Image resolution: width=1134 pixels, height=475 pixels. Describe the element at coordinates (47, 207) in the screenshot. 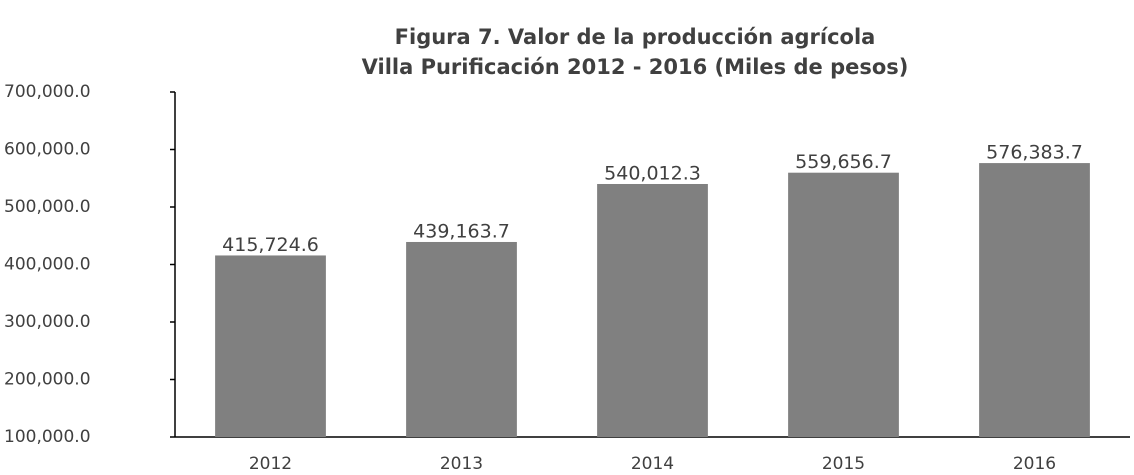

I see `y-tick-label: 500,000.0` at that location.